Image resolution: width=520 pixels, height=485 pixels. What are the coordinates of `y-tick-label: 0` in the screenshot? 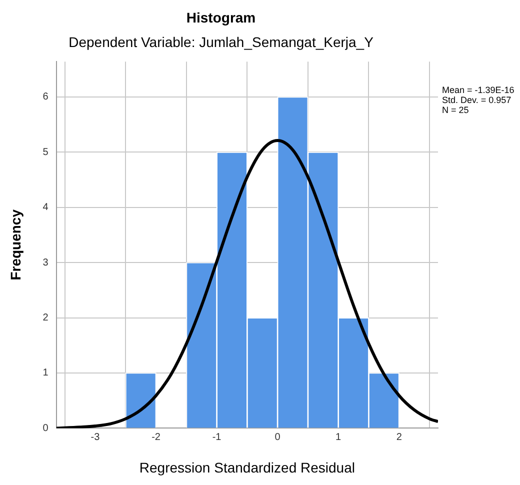 It's located at (45, 428).